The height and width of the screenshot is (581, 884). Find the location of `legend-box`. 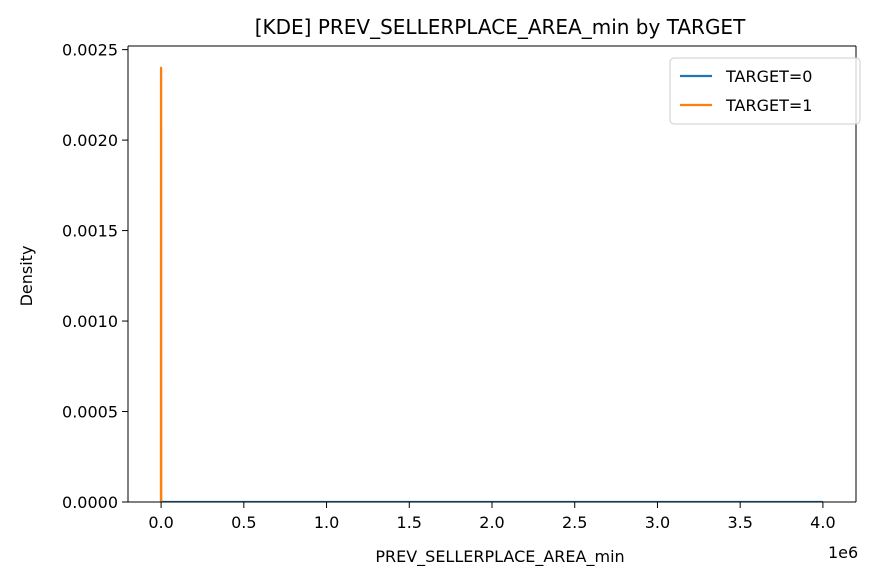

legend-box is located at coordinates (765, 91).